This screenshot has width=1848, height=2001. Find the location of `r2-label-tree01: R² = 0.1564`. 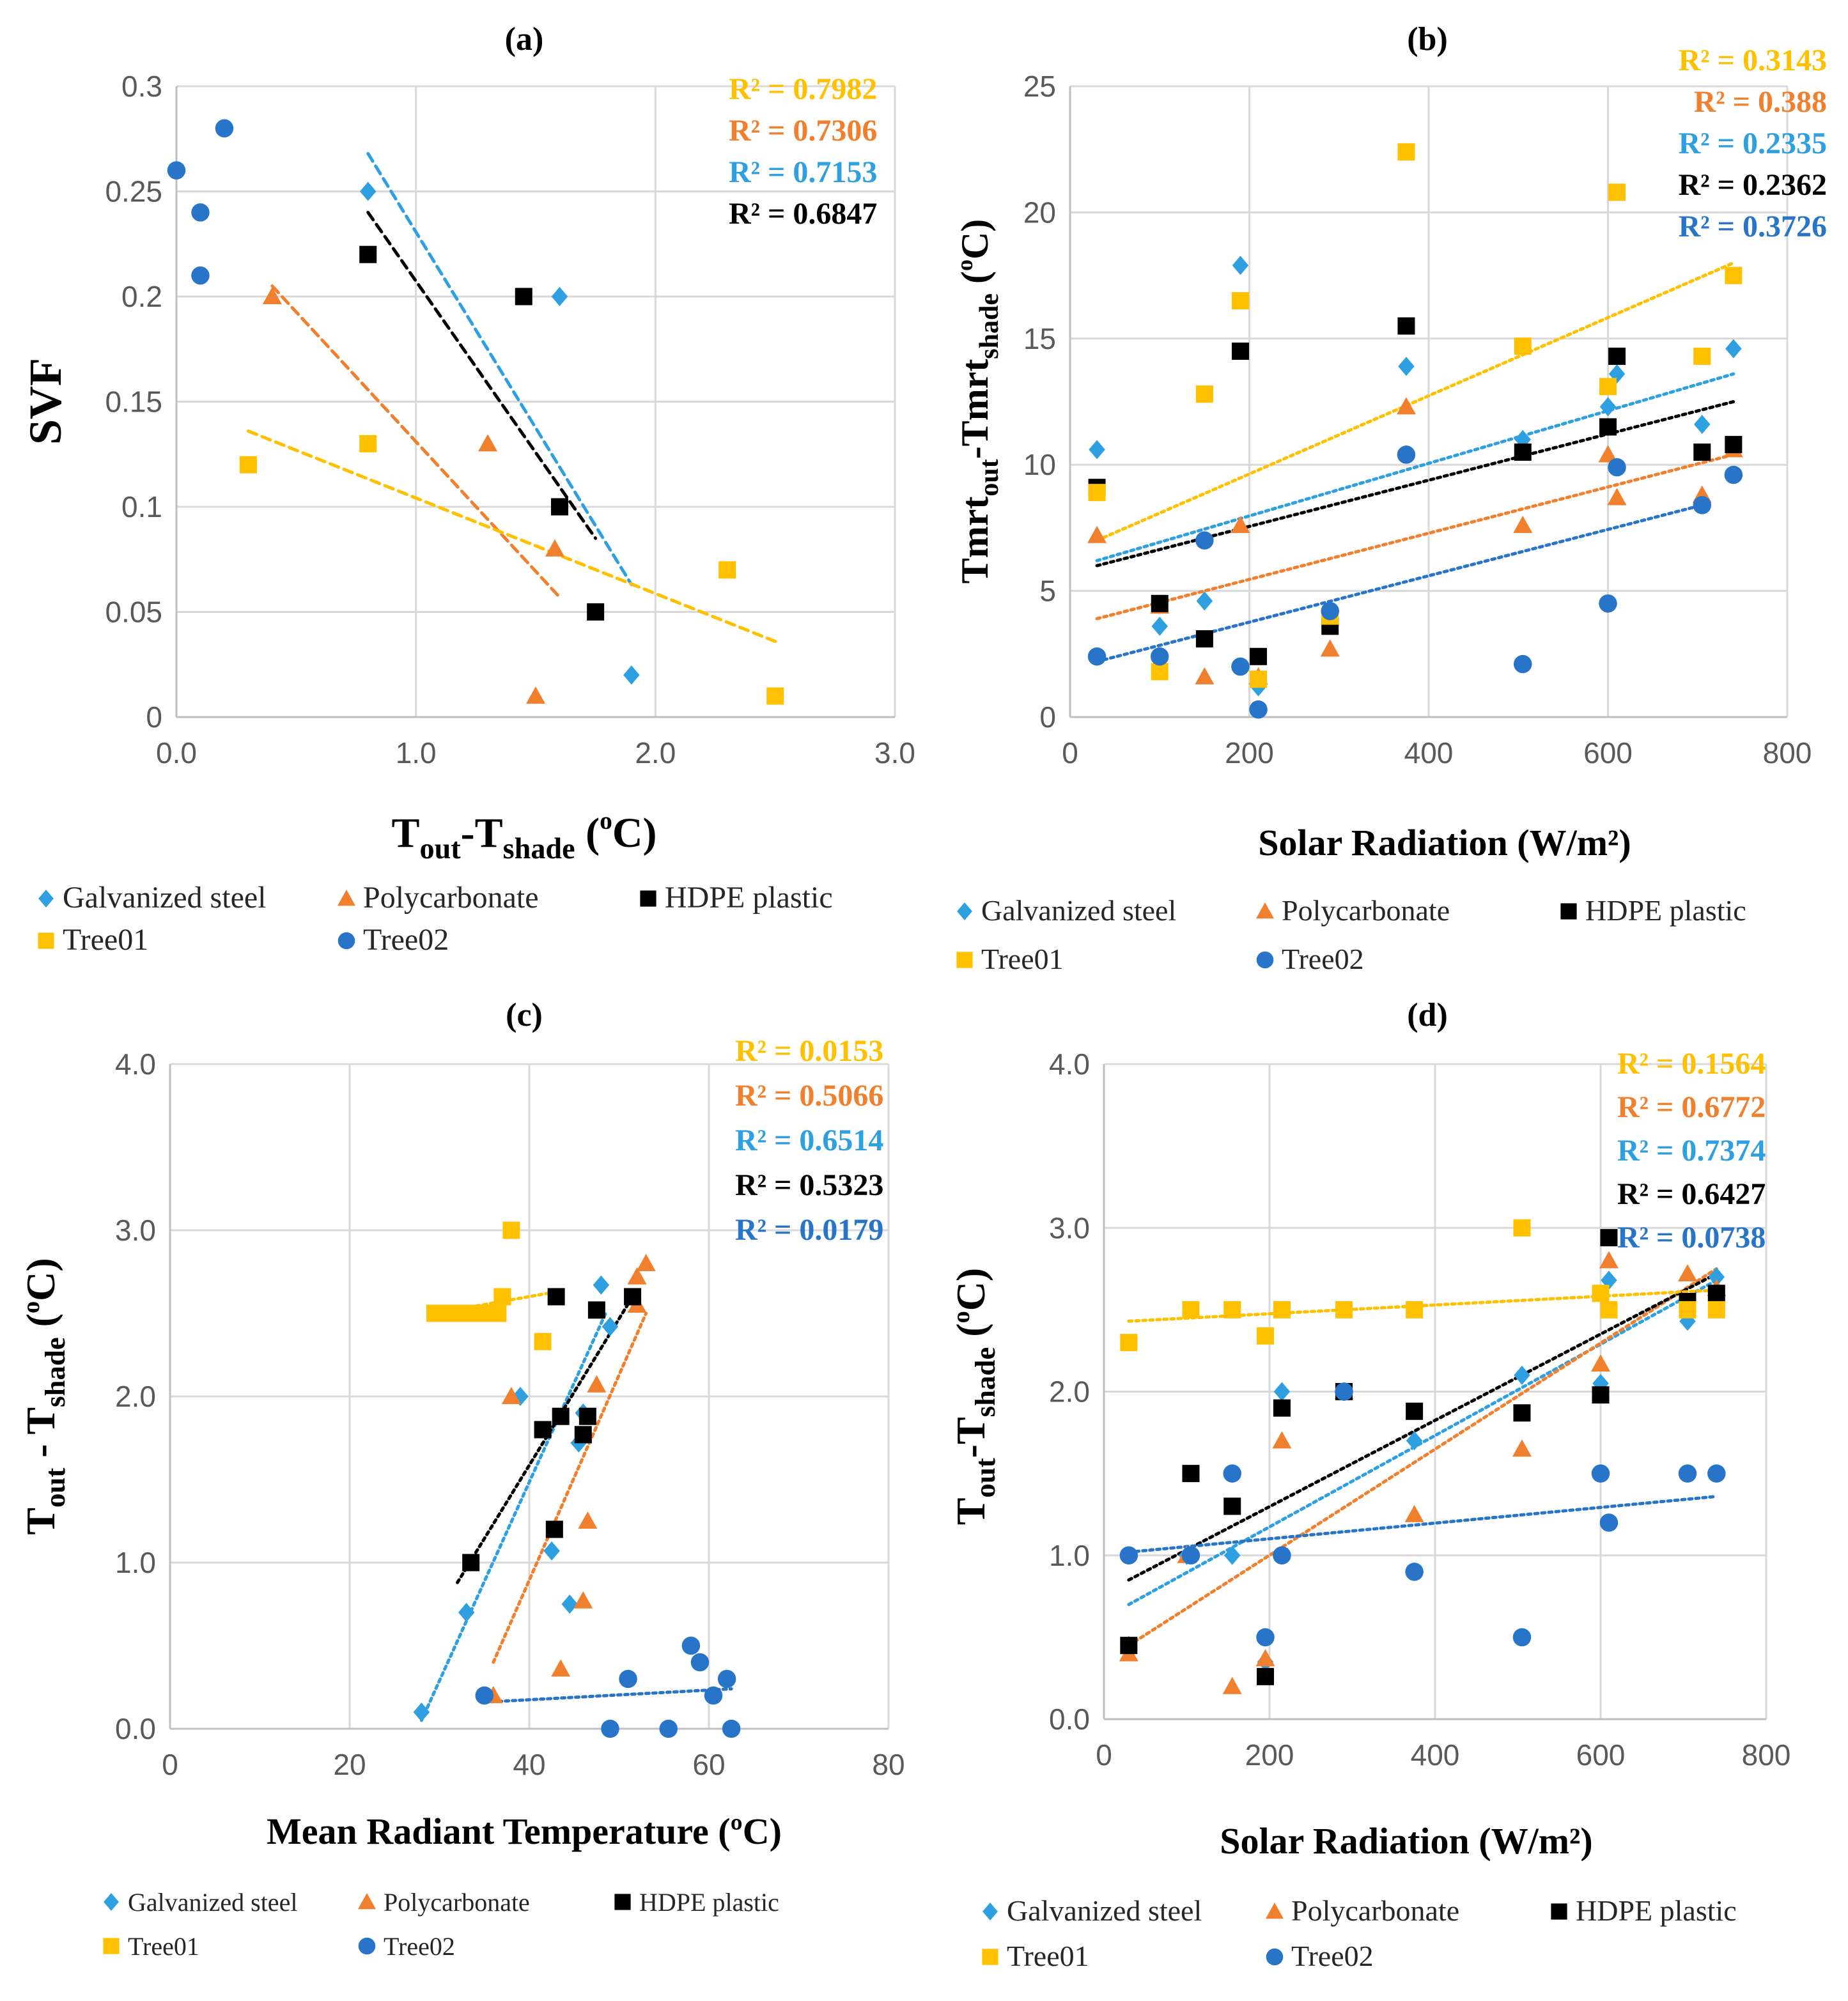

r2-label-tree01: R² = 0.1564 is located at coordinates (1691, 1064).